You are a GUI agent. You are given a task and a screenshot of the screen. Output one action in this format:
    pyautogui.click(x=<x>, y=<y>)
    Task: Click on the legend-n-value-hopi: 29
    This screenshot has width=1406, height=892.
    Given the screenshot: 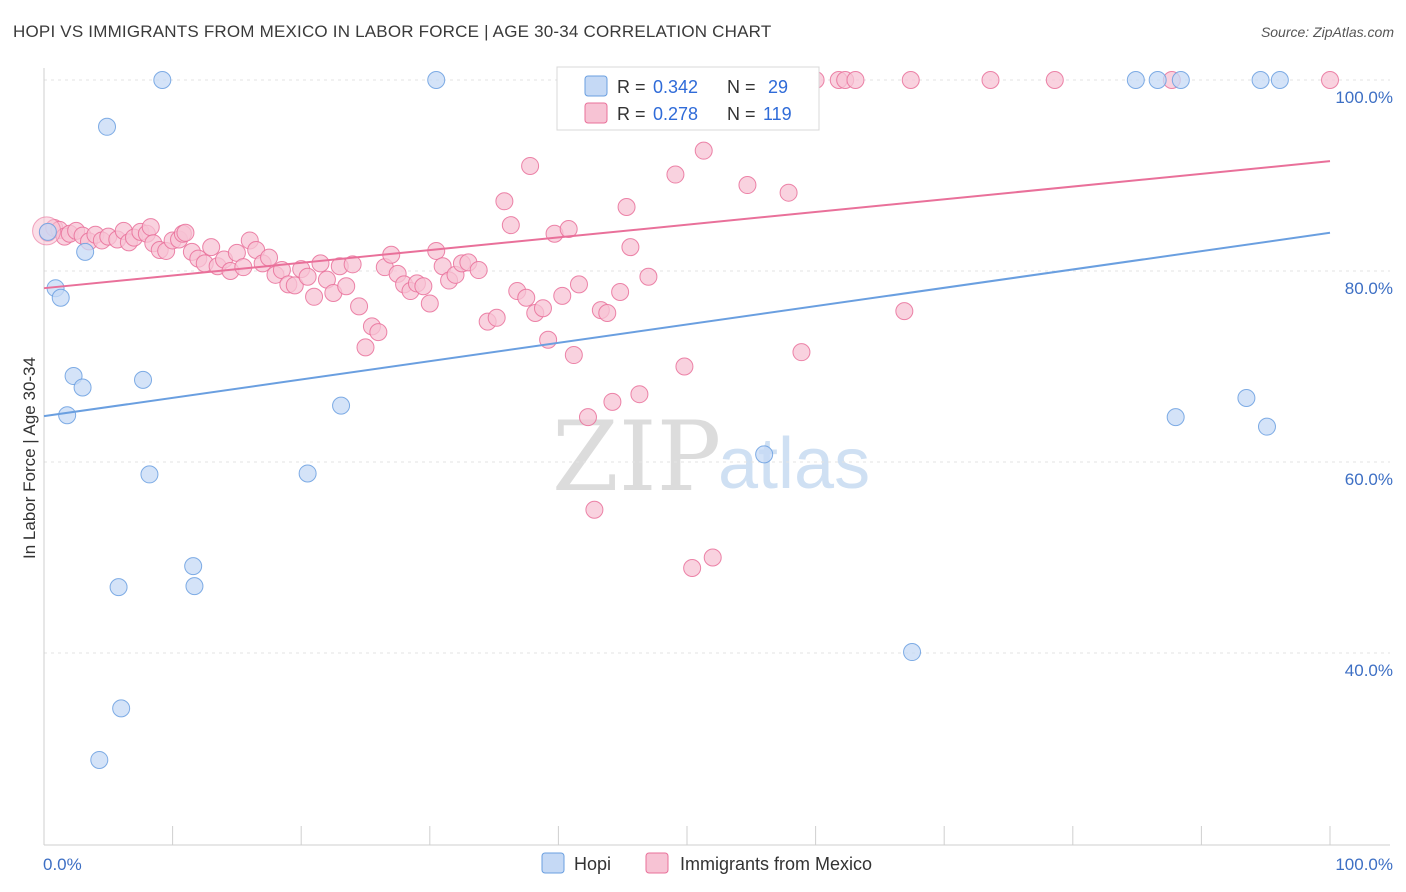 What is the action you would take?
    pyautogui.click(x=778, y=87)
    